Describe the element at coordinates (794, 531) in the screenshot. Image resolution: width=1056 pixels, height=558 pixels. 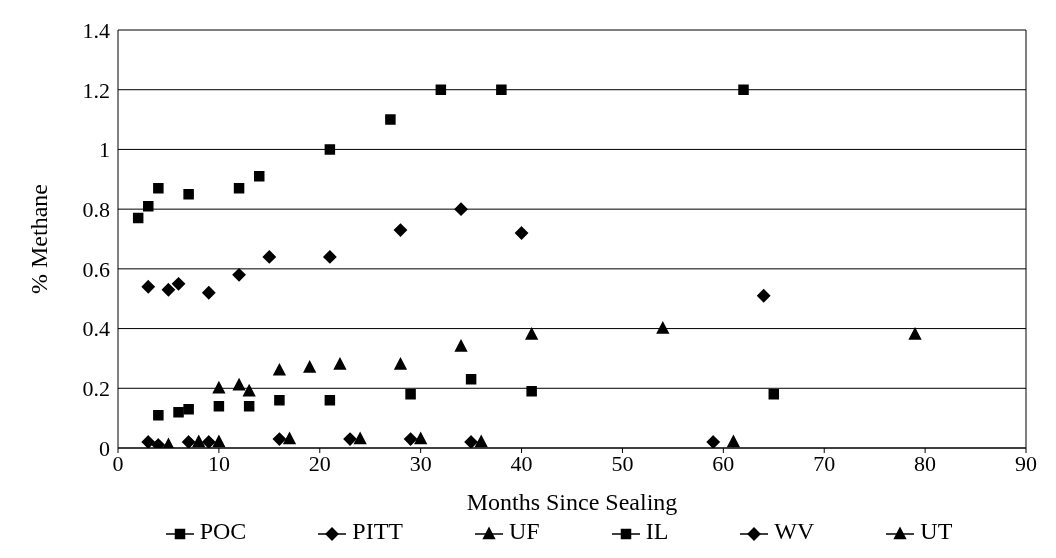
I see `legend-label: WV` at that location.